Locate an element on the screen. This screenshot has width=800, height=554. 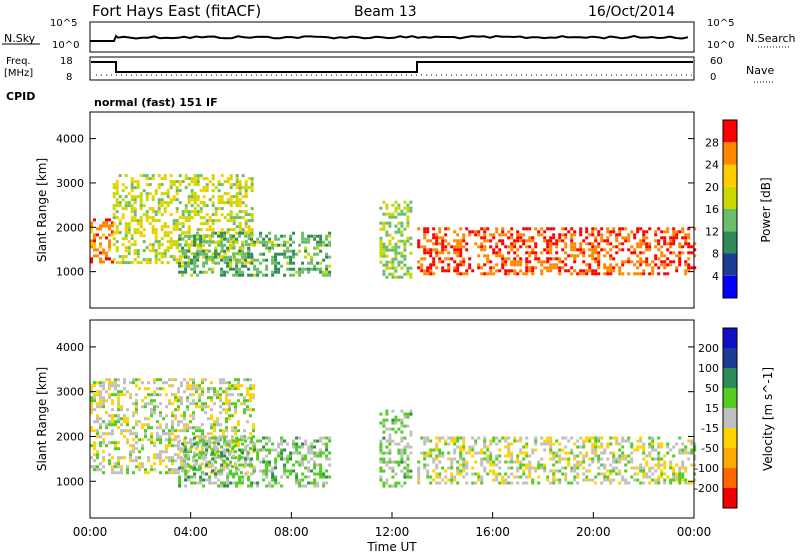
y-tick-label: 1000 is located at coordinates (70, 481).